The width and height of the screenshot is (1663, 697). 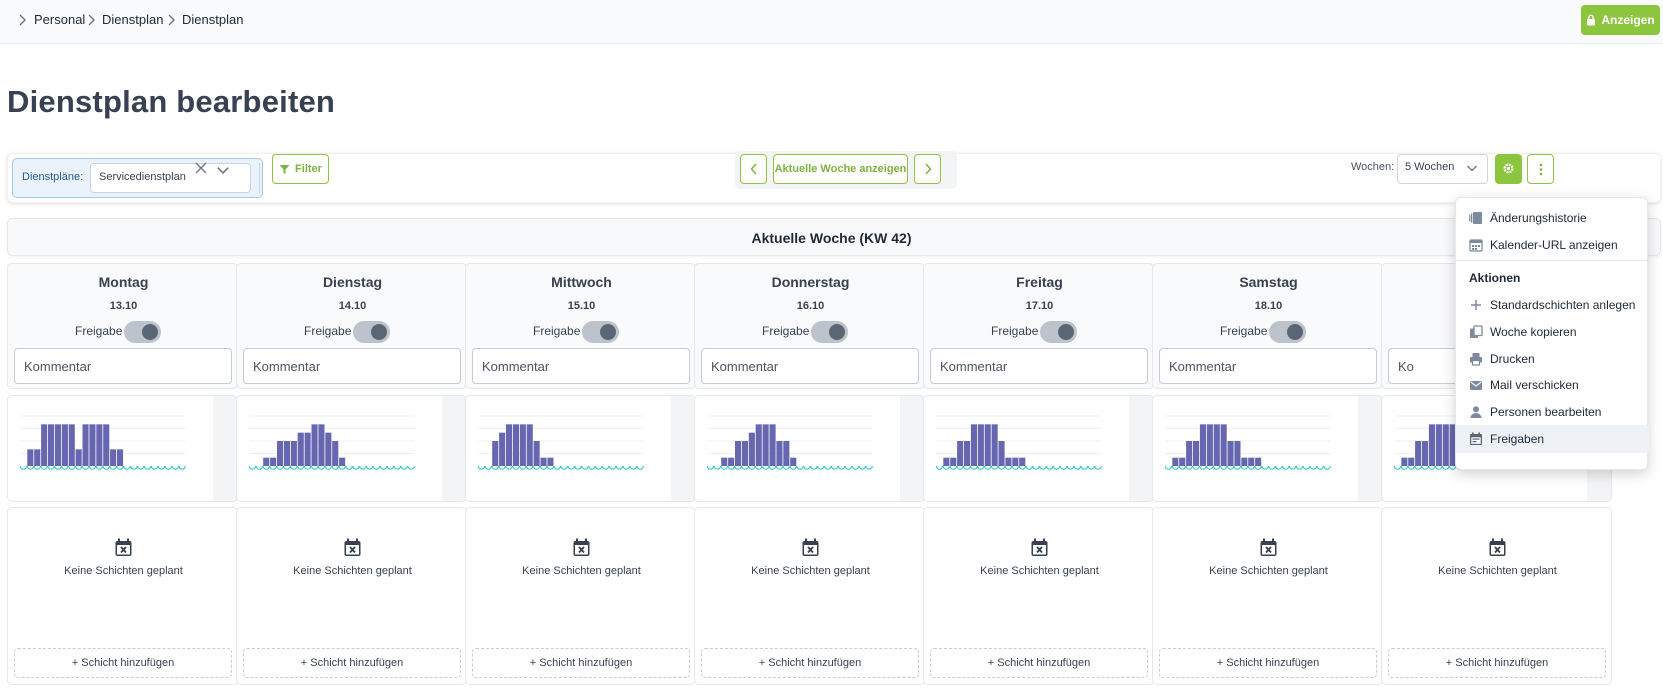 I want to click on day-header: Donnerstag 16.10 Freigabe, so click(x=809, y=326).